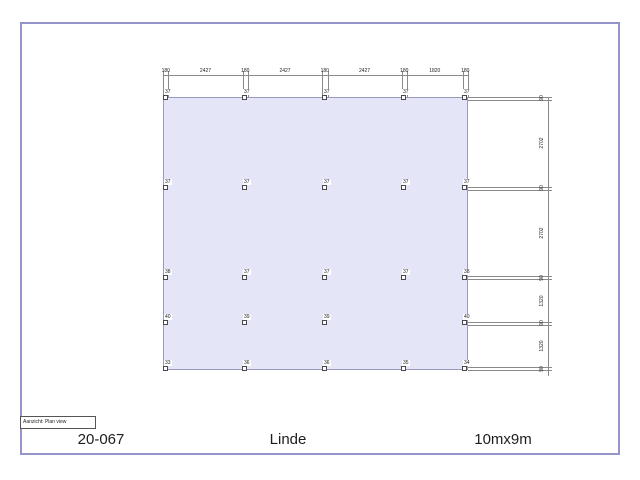  What do you see at coordinates (288, 439) in the screenshot?
I see `project-name: Linde` at bounding box center [288, 439].